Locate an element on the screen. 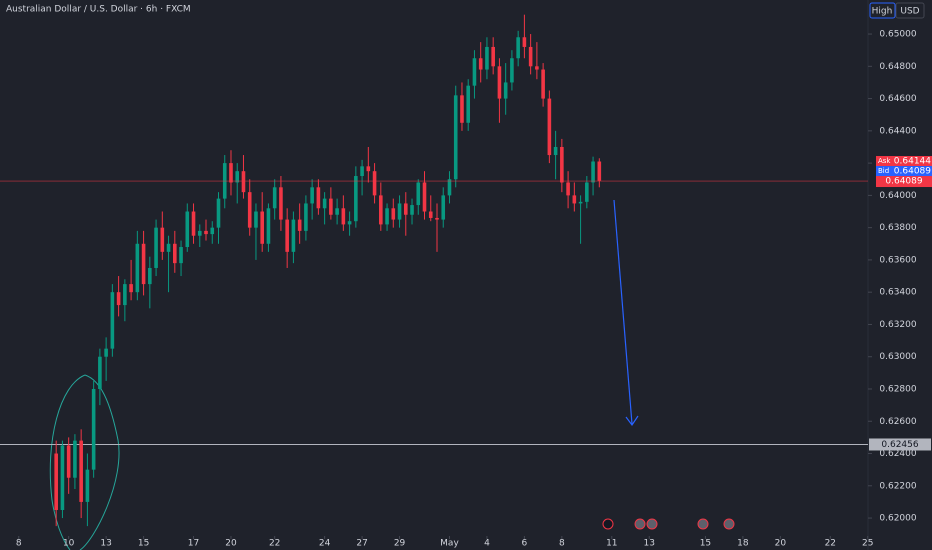 Image resolution: width=932 pixels, height=550 pixels. x-tick-label: 25 is located at coordinates (867, 544).